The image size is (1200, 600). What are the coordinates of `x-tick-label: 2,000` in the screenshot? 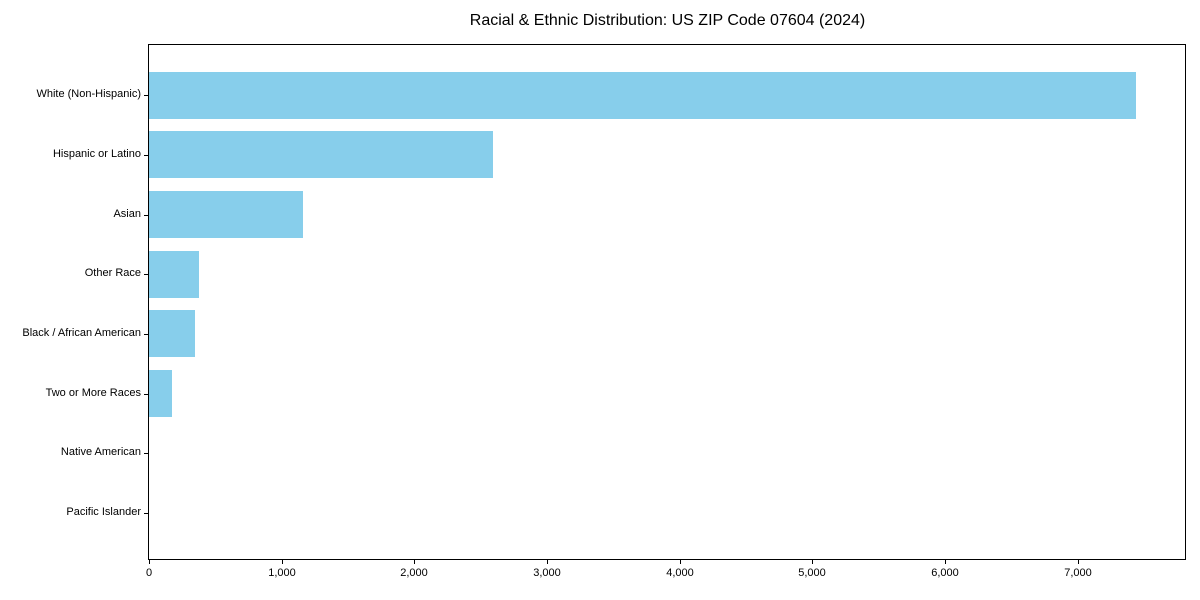 It's located at (414, 573).